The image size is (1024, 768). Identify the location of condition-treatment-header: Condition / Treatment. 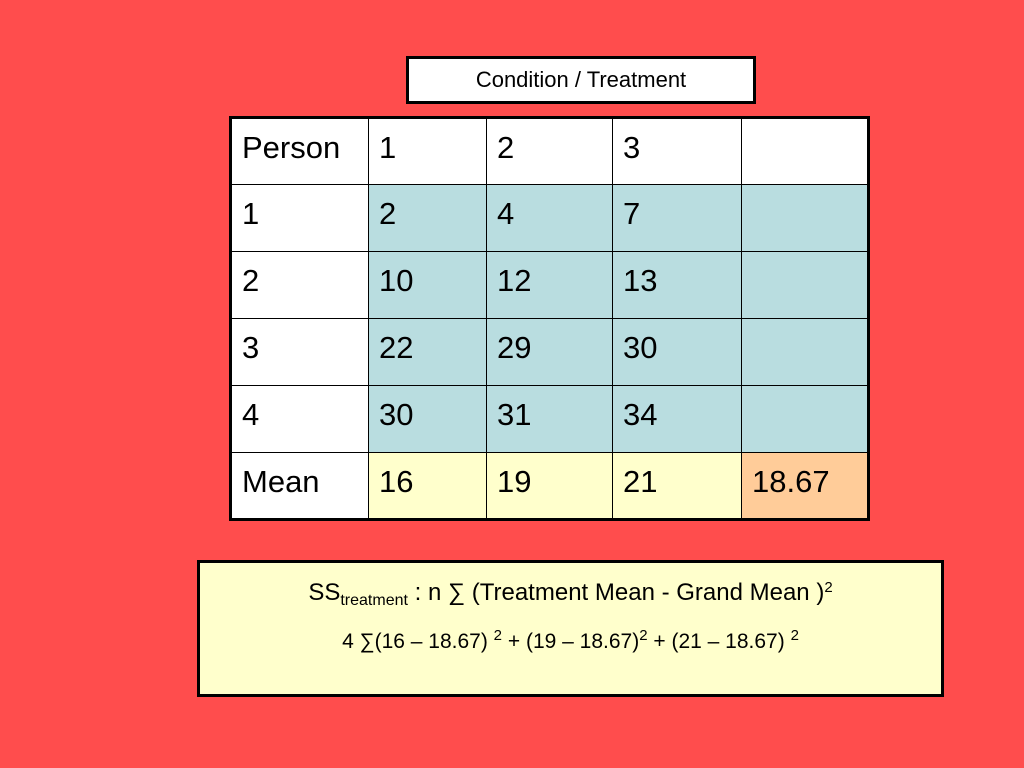
(581, 80).